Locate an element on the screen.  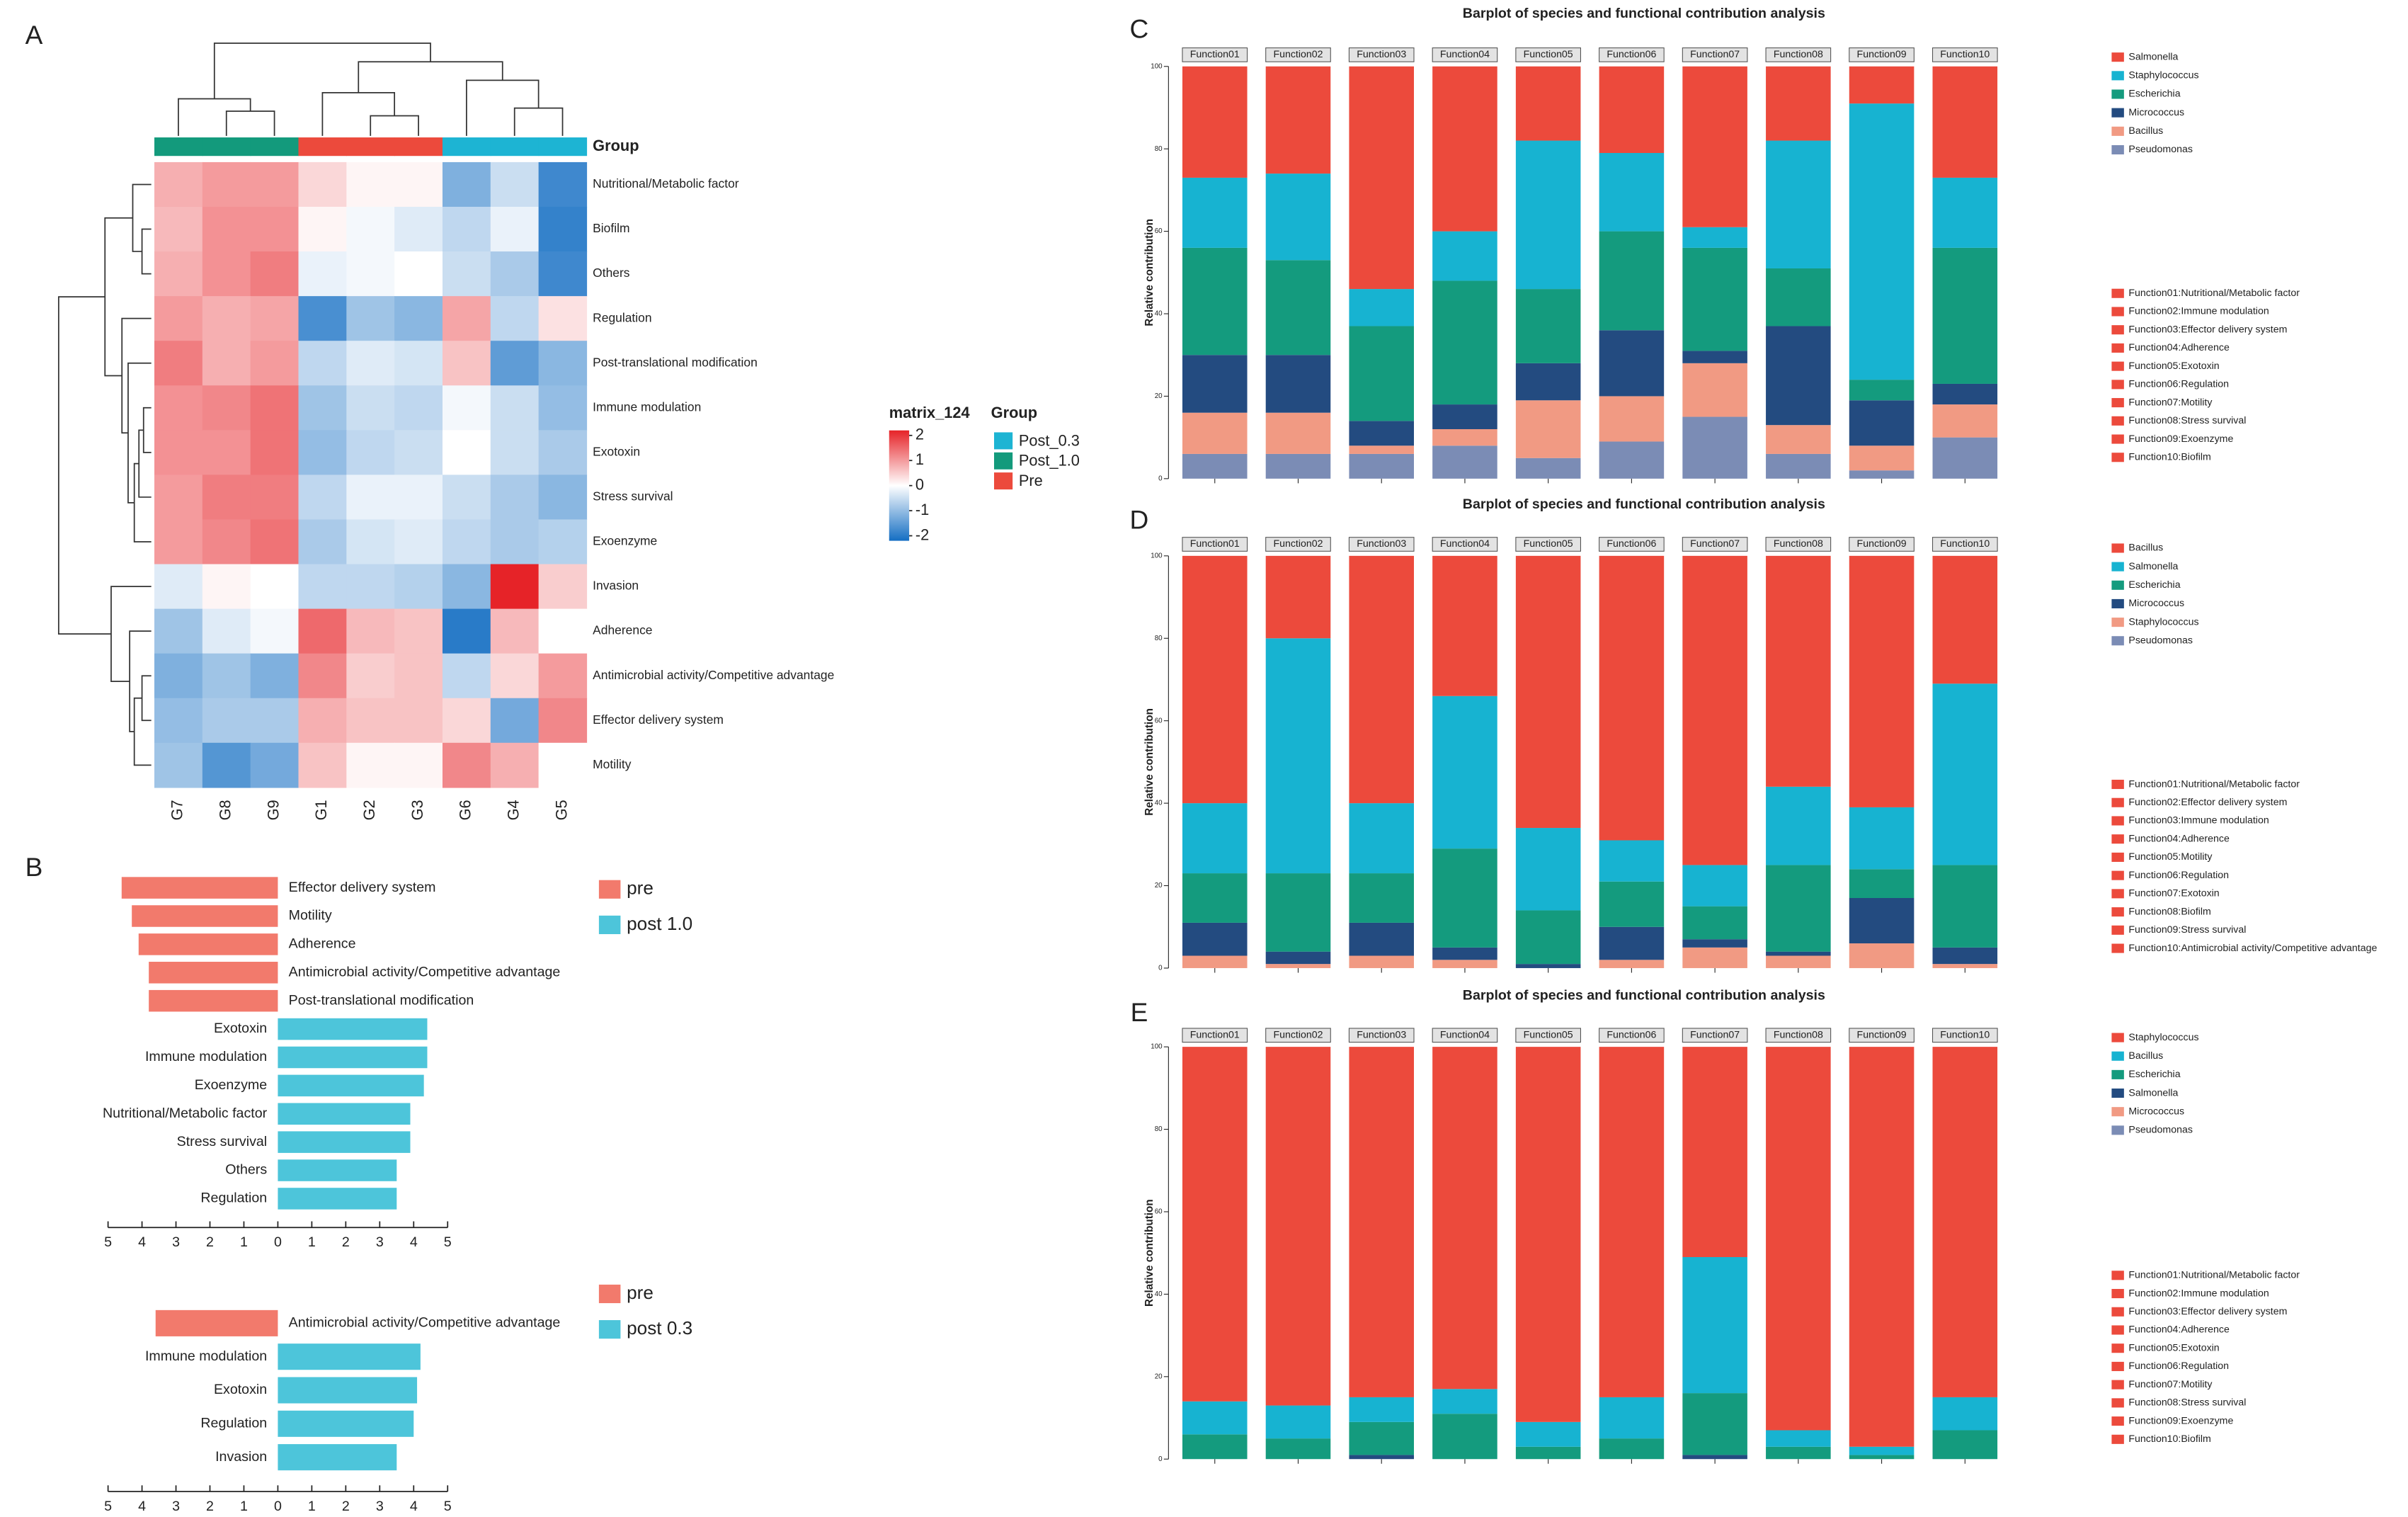
function-legend-label: Function06:Regulation is located at coordinates (2178, 875).